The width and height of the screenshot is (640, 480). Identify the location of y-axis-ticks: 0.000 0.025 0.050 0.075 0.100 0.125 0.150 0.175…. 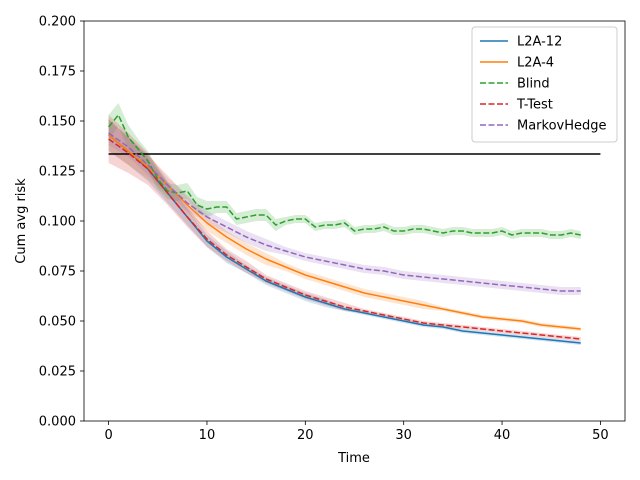
(61, 222).